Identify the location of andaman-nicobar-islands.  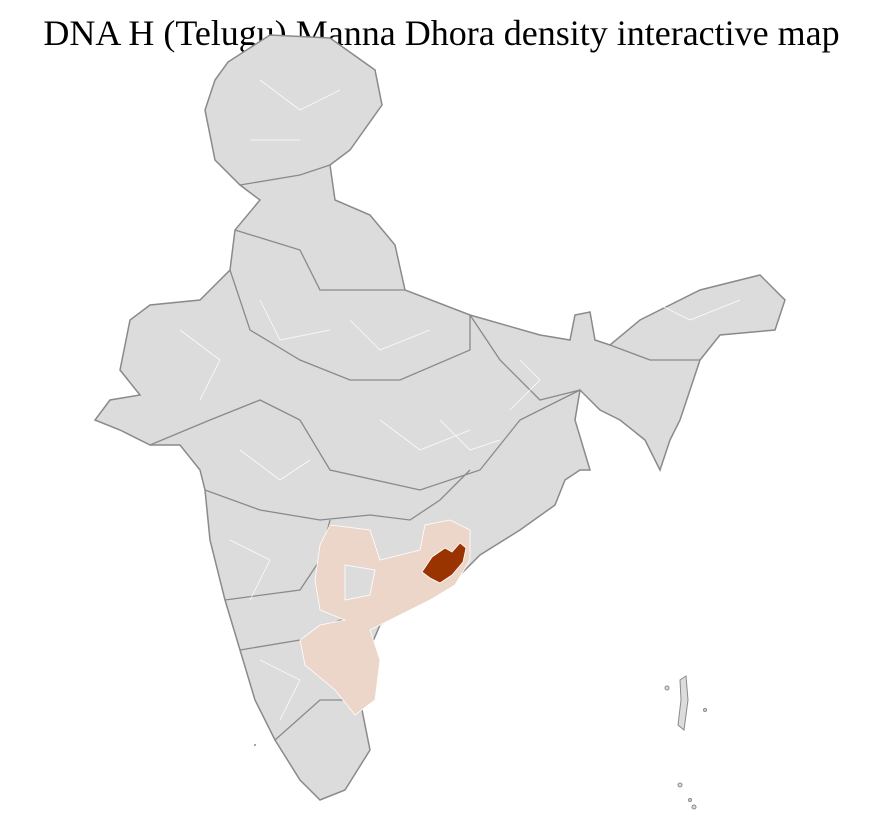
(685, 742).